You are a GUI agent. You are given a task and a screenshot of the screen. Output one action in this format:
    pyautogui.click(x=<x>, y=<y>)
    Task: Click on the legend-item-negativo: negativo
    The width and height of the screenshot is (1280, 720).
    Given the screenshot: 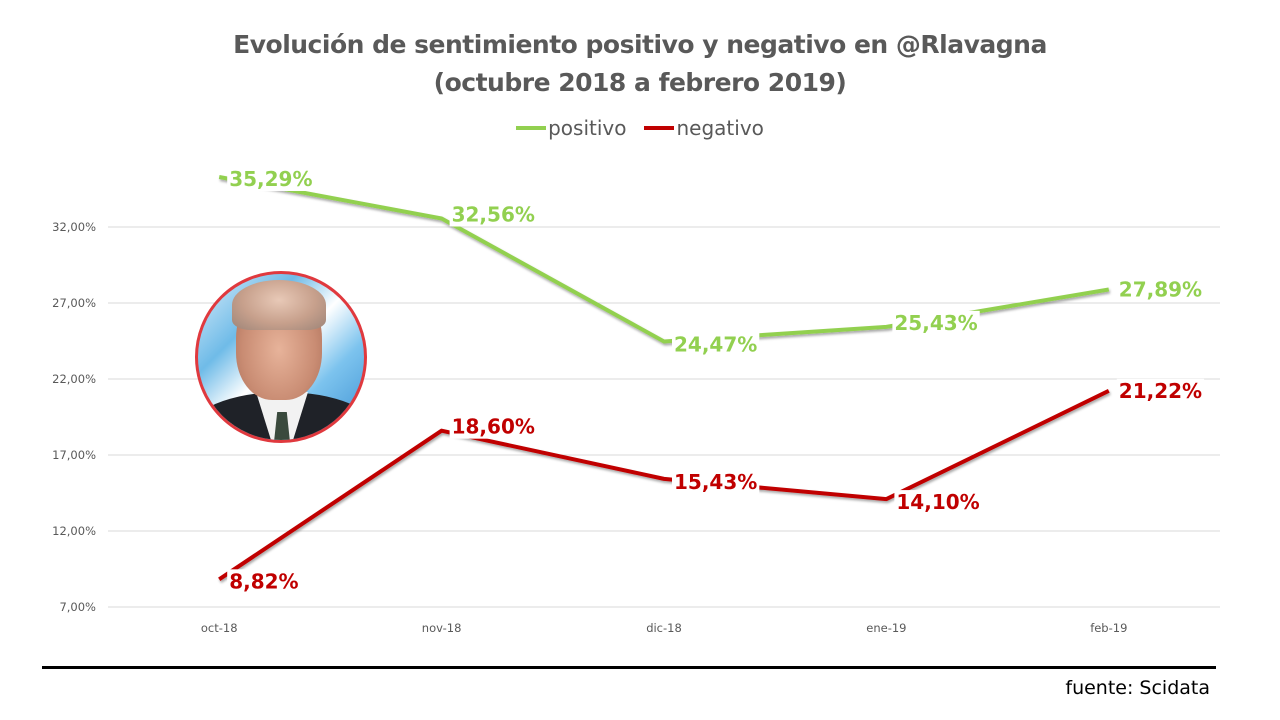 What is the action you would take?
    pyautogui.click(x=704, y=128)
    